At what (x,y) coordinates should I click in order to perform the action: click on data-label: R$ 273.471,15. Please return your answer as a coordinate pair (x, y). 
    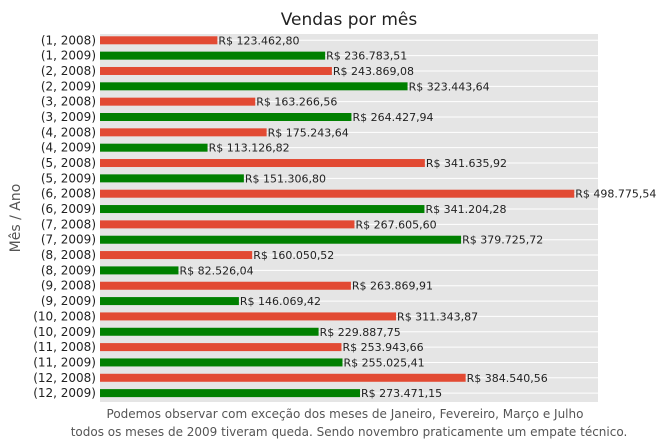
    Looking at the image, I should click on (401, 393).